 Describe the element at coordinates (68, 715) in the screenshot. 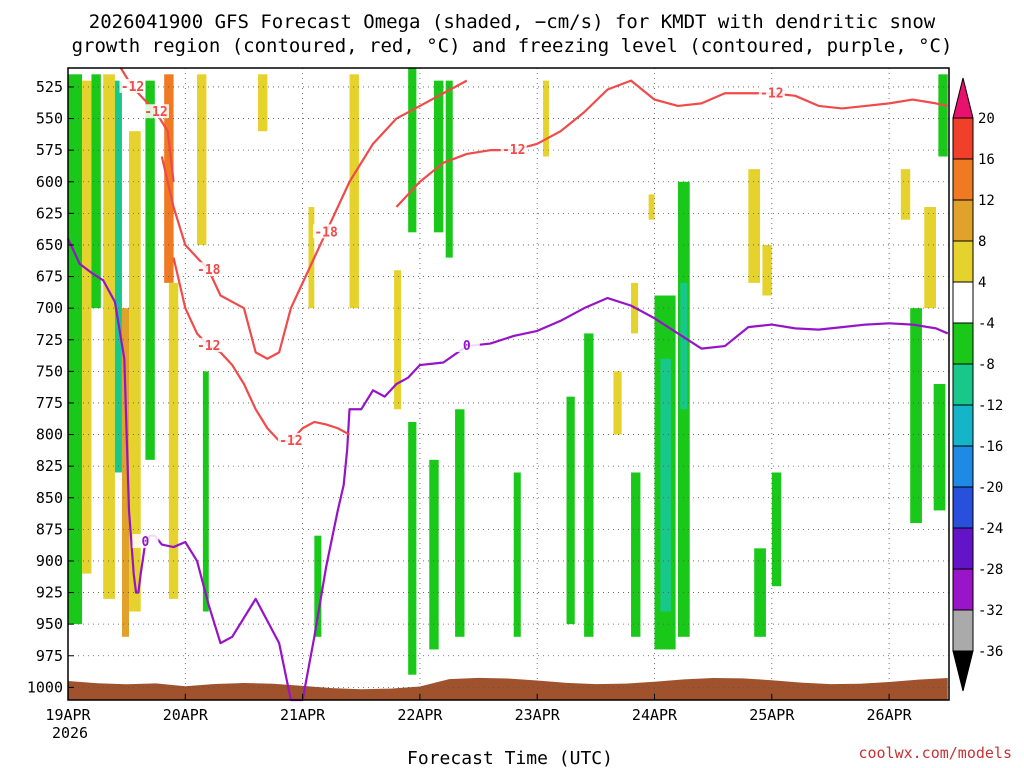

I see `x-tick-label-0: 19APR` at that location.